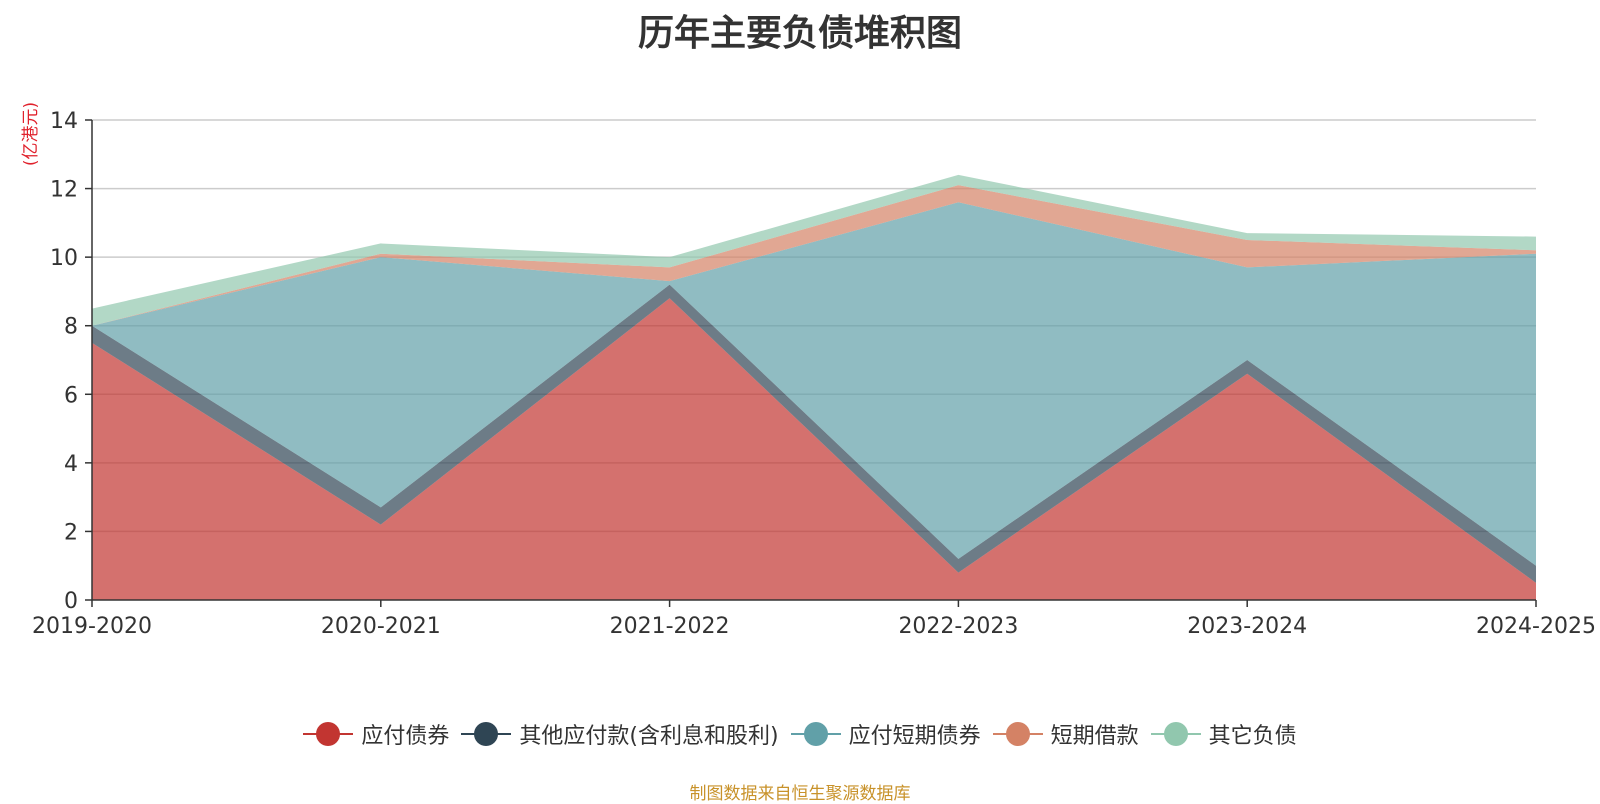 This screenshot has height=804, width=1600. What do you see at coordinates (1094, 736) in the screenshot?
I see `legend-label: 短期借款` at bounding box center [1094, 736].